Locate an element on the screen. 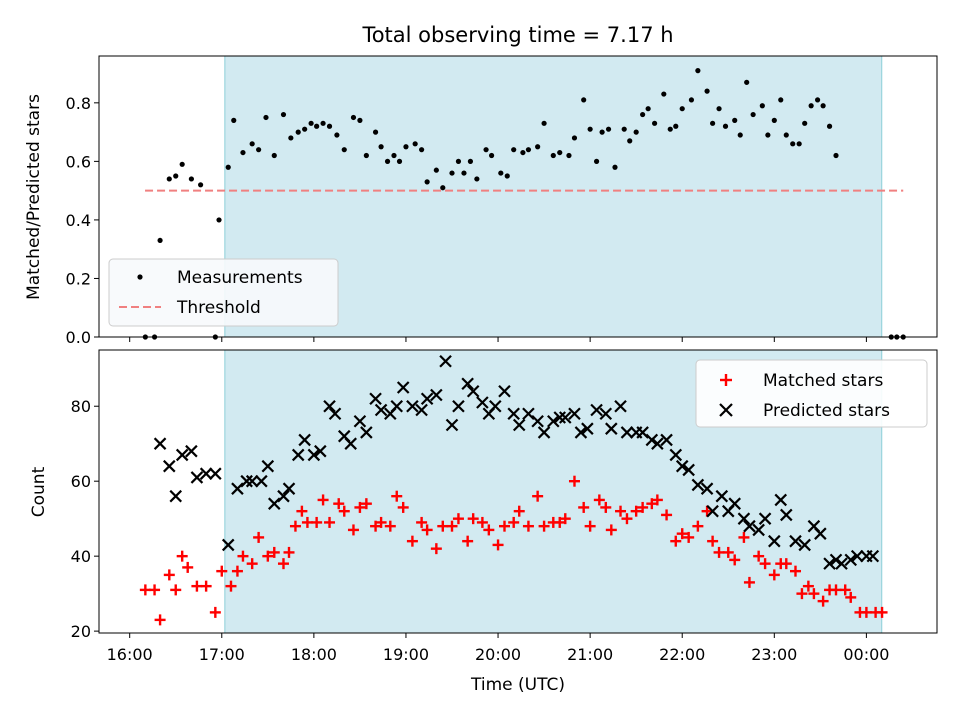 The image size is (960, 724). legend-predicted-label: Predicted stars is located at coordinates (826, 411).